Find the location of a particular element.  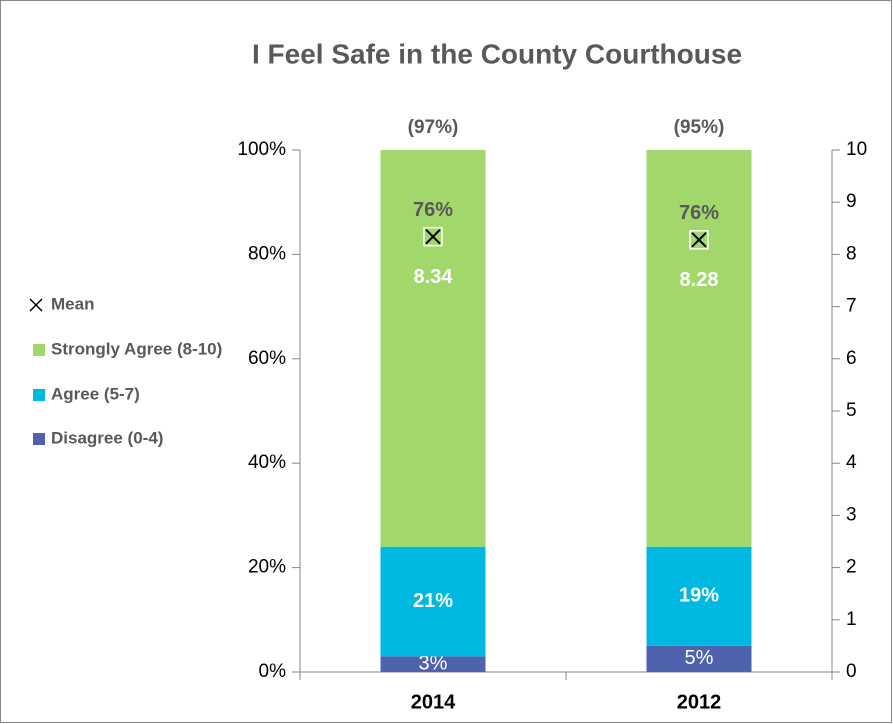

y-tick-label: 20% is located at coordinates (267, 567).